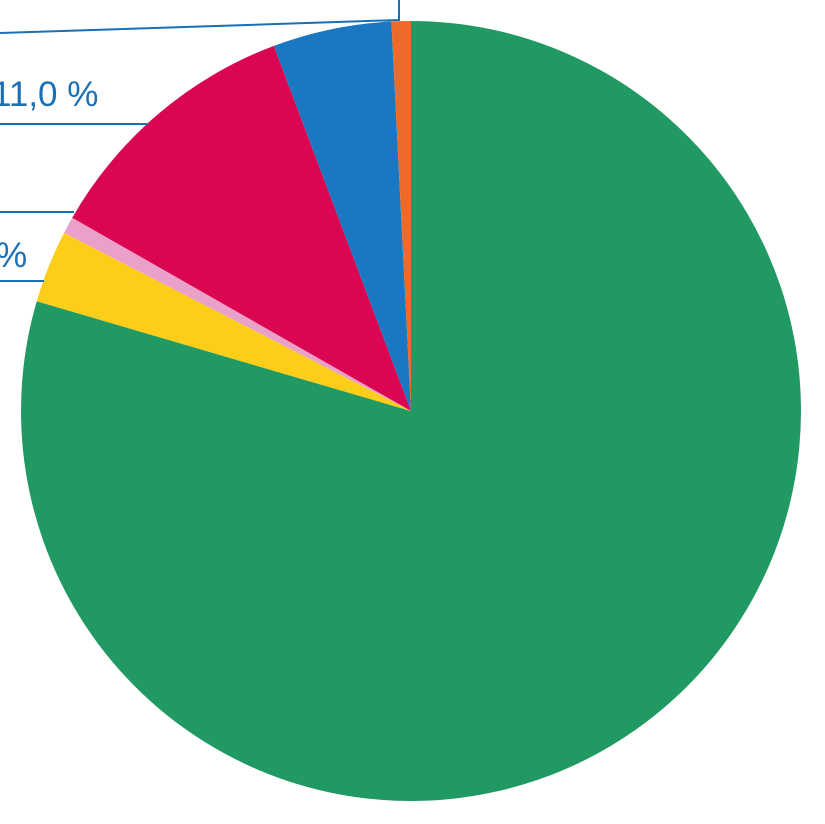 This screenshot has height=824, width=825. Describe the element at coordinates (49, 94) in the screenshot. I see `data-label-red: 11,0 %` at that location.